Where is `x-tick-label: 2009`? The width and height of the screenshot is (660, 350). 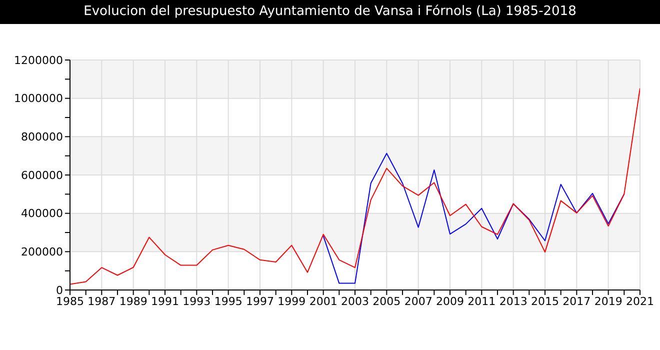 x-tick-label: 2009 is located at coordinates (450, 301).